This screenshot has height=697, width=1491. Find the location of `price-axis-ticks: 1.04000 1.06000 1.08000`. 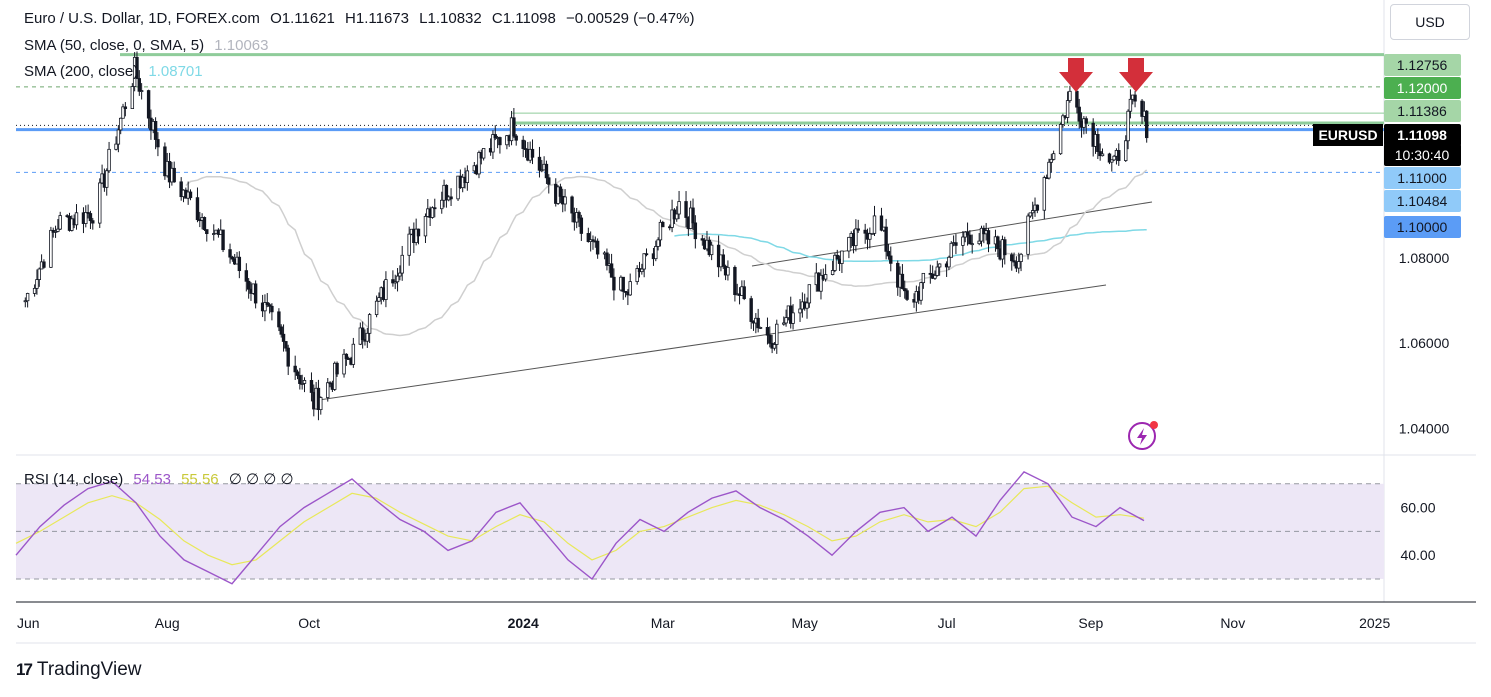

price-axis-ticks: 1.04000 1.06000 1.08000 is located at coordinates (1424, 343).